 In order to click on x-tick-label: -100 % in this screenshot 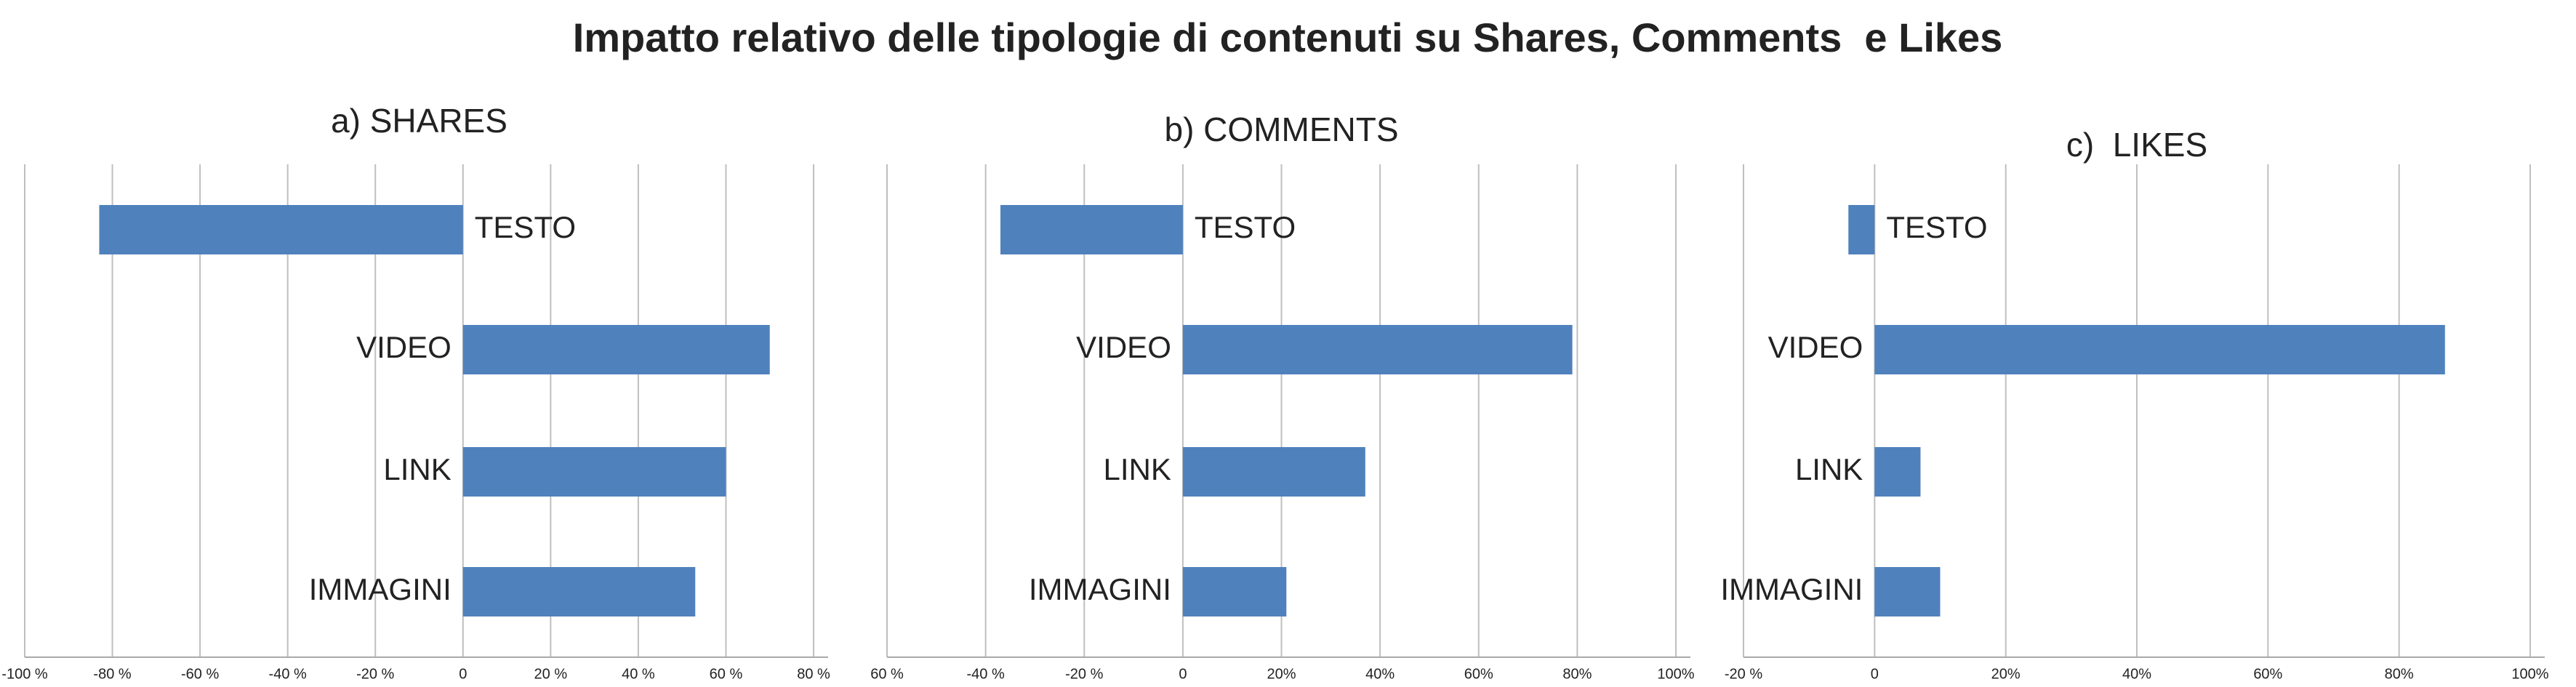, I will do `click(24, 674)`.